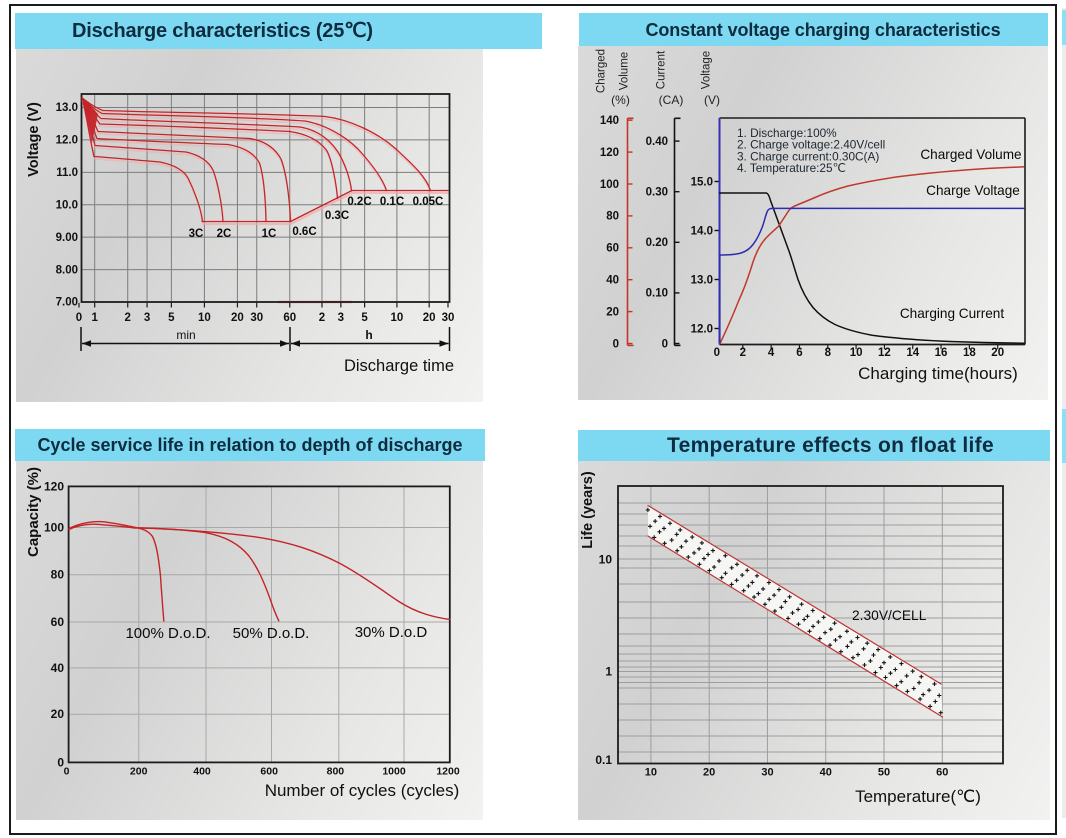 The height and width of the screenshot is (838, 1066). I want to click on svg-text: 1200, so click(448, 772).